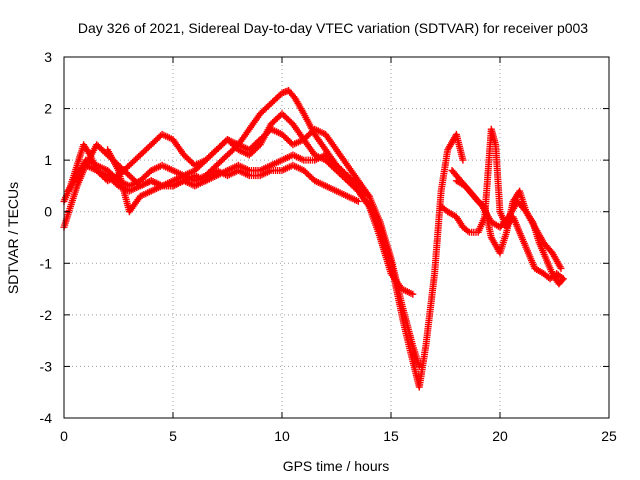 The height and width of the screenshot is (480, 640). Describe the element at coordinates (500, 436) in the screenshot. I see `x-tick-label: 20` at that location.